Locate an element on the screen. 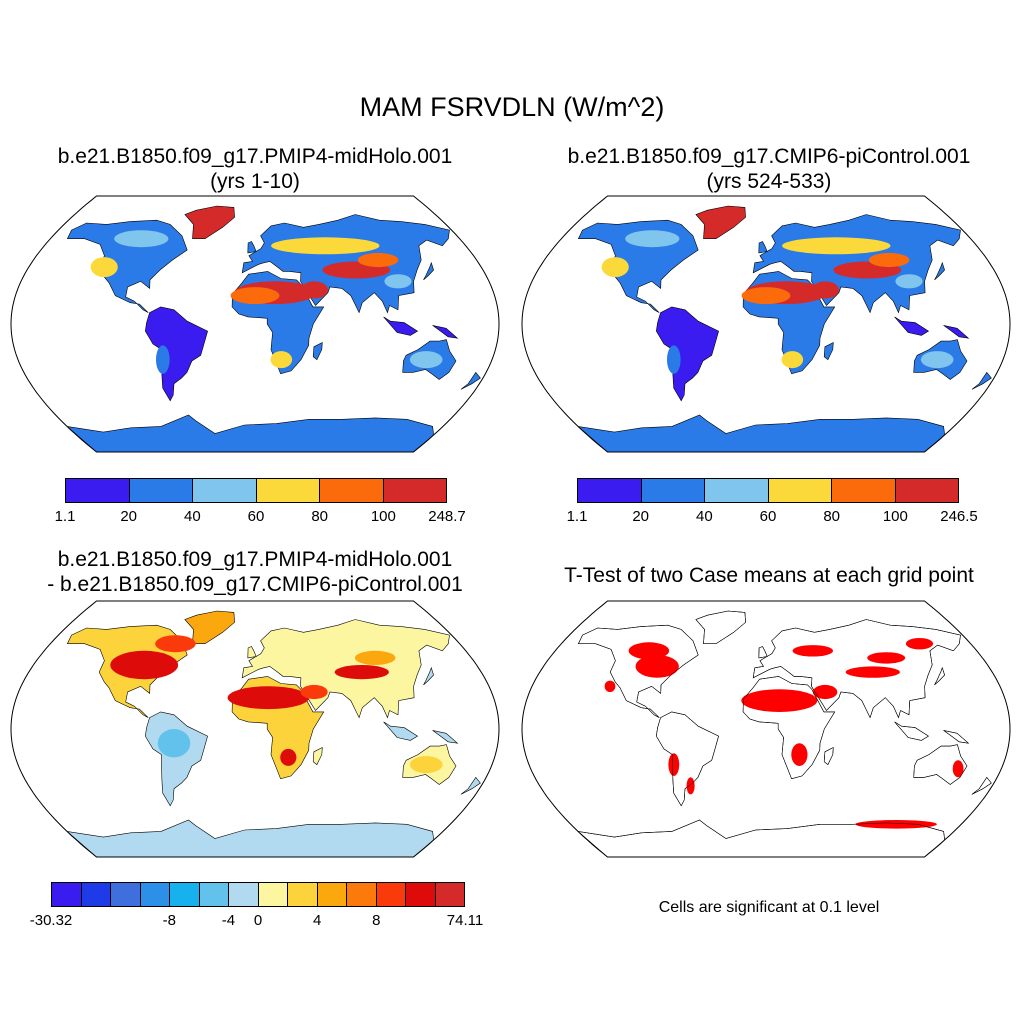 Image resolution: width=1024 pixels, height=1024 pixels. colorbar-tick-label: 4 is located at coordinates (317, 920).